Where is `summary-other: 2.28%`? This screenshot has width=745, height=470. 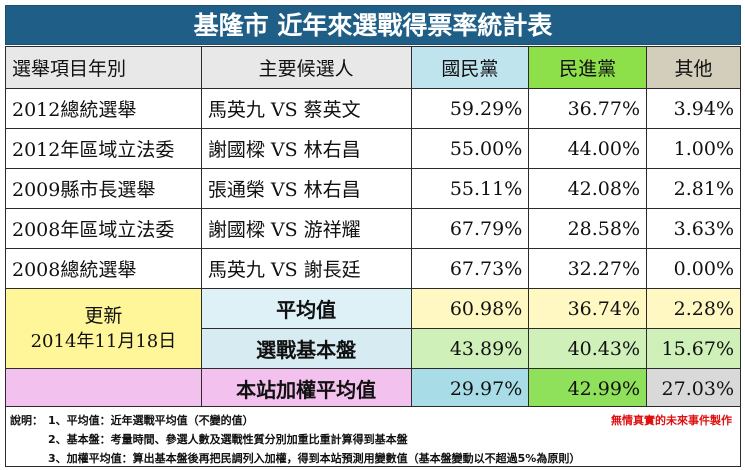 summary-other: 2.28% is located at coordinates (693, 308).